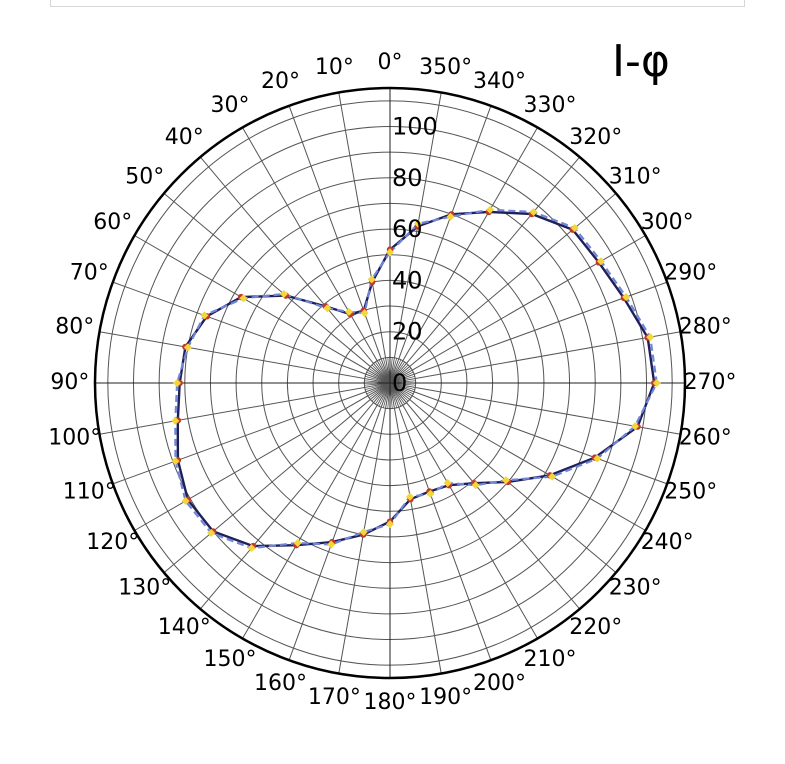  What do you see at coordinates (229, 105) in the screenshot?
I see `angle-tick-label: 30°` at bounding box center [229, 105].